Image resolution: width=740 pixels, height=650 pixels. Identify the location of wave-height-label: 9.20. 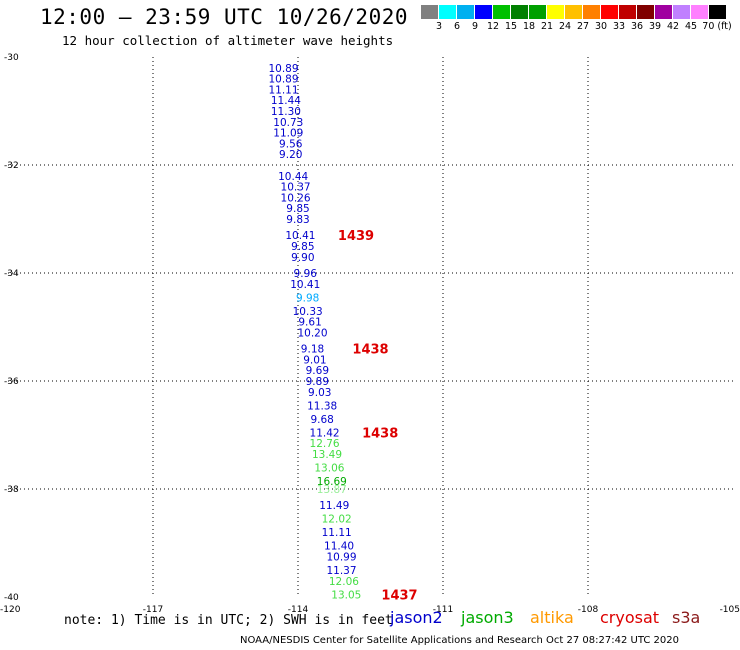
(290, 155).